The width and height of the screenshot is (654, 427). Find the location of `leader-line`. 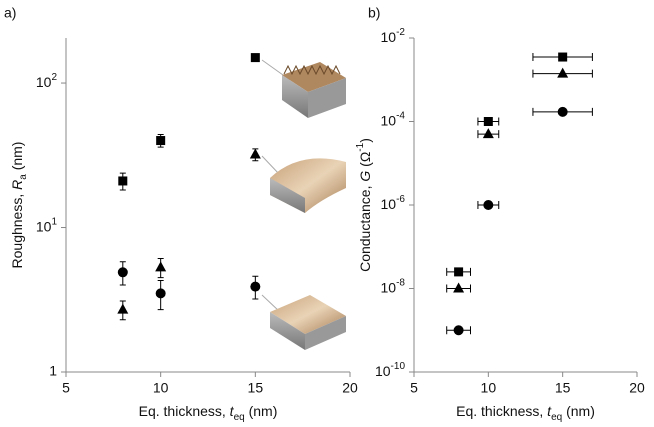

leader-line is located at coordinates (271, 165).